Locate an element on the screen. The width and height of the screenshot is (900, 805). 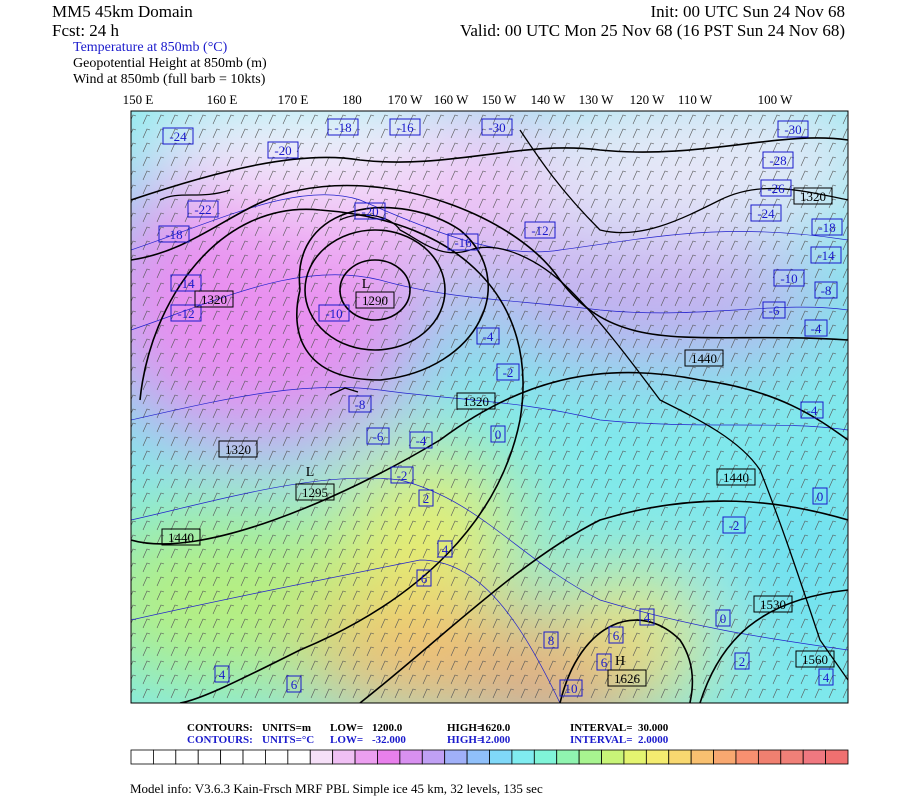
contour-info: UNITS=m is located at coordinates (286, 728).